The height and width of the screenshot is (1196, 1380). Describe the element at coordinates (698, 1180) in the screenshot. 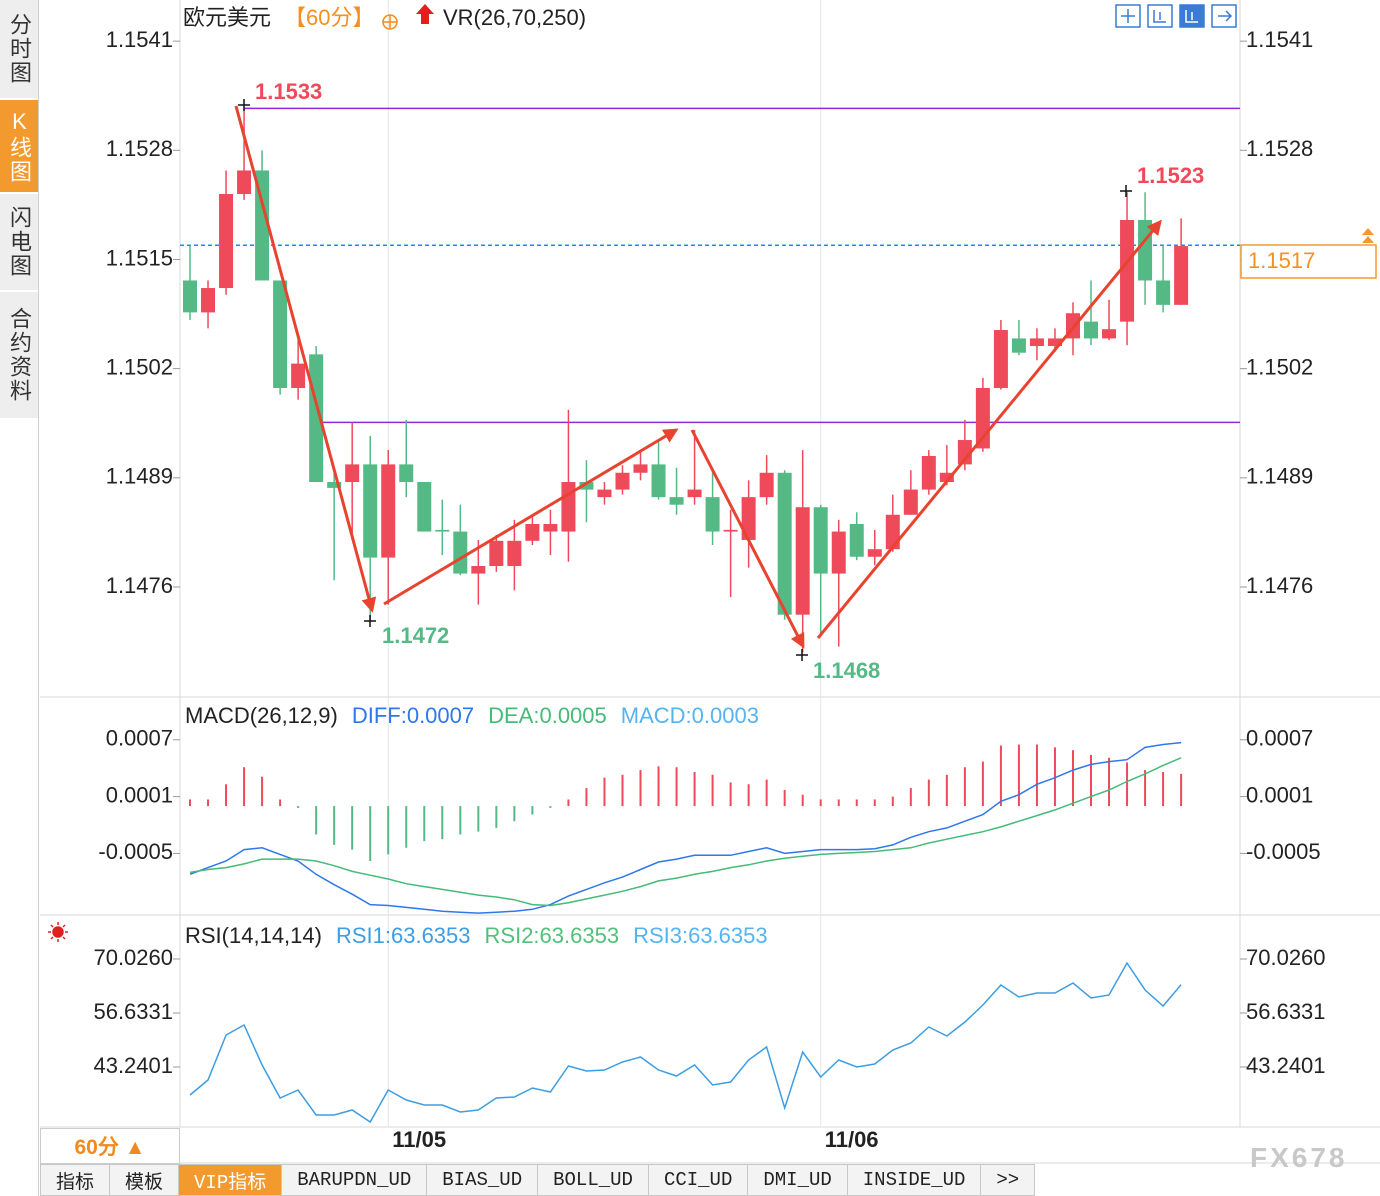

I see `tab: CCI_UD` at that location.